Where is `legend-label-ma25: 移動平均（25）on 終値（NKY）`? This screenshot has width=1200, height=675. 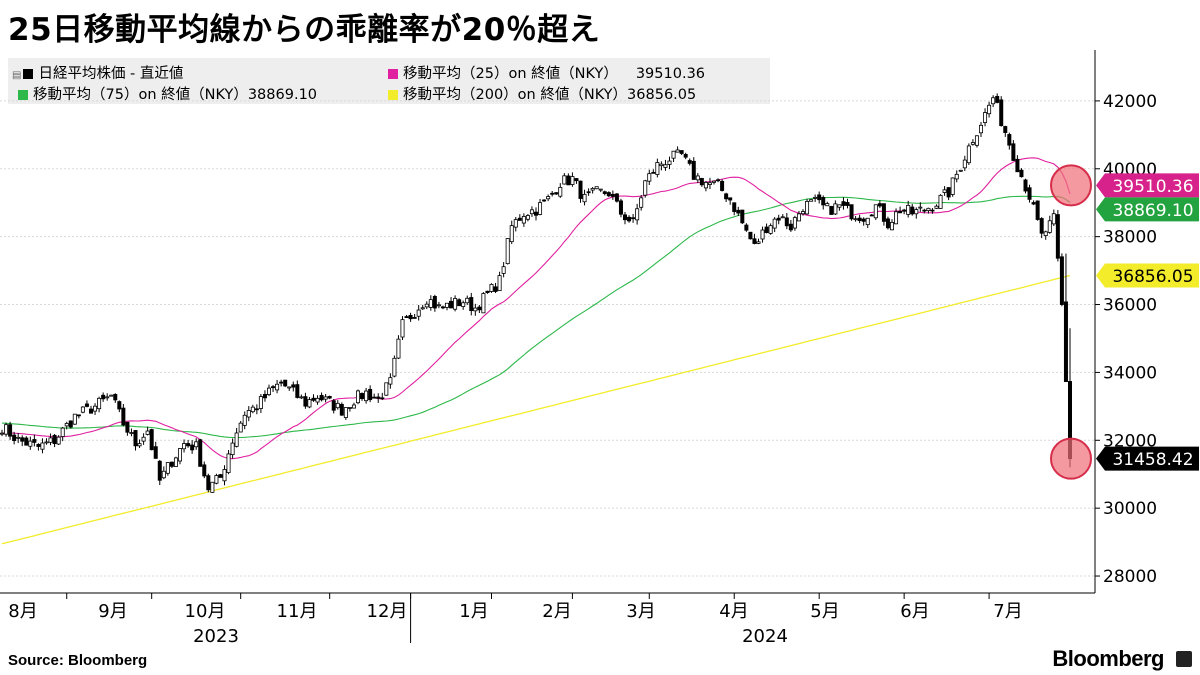 legend-label-ma25: 移動平均（25）on 終値（NKY） is located at coordinates (510, 74).